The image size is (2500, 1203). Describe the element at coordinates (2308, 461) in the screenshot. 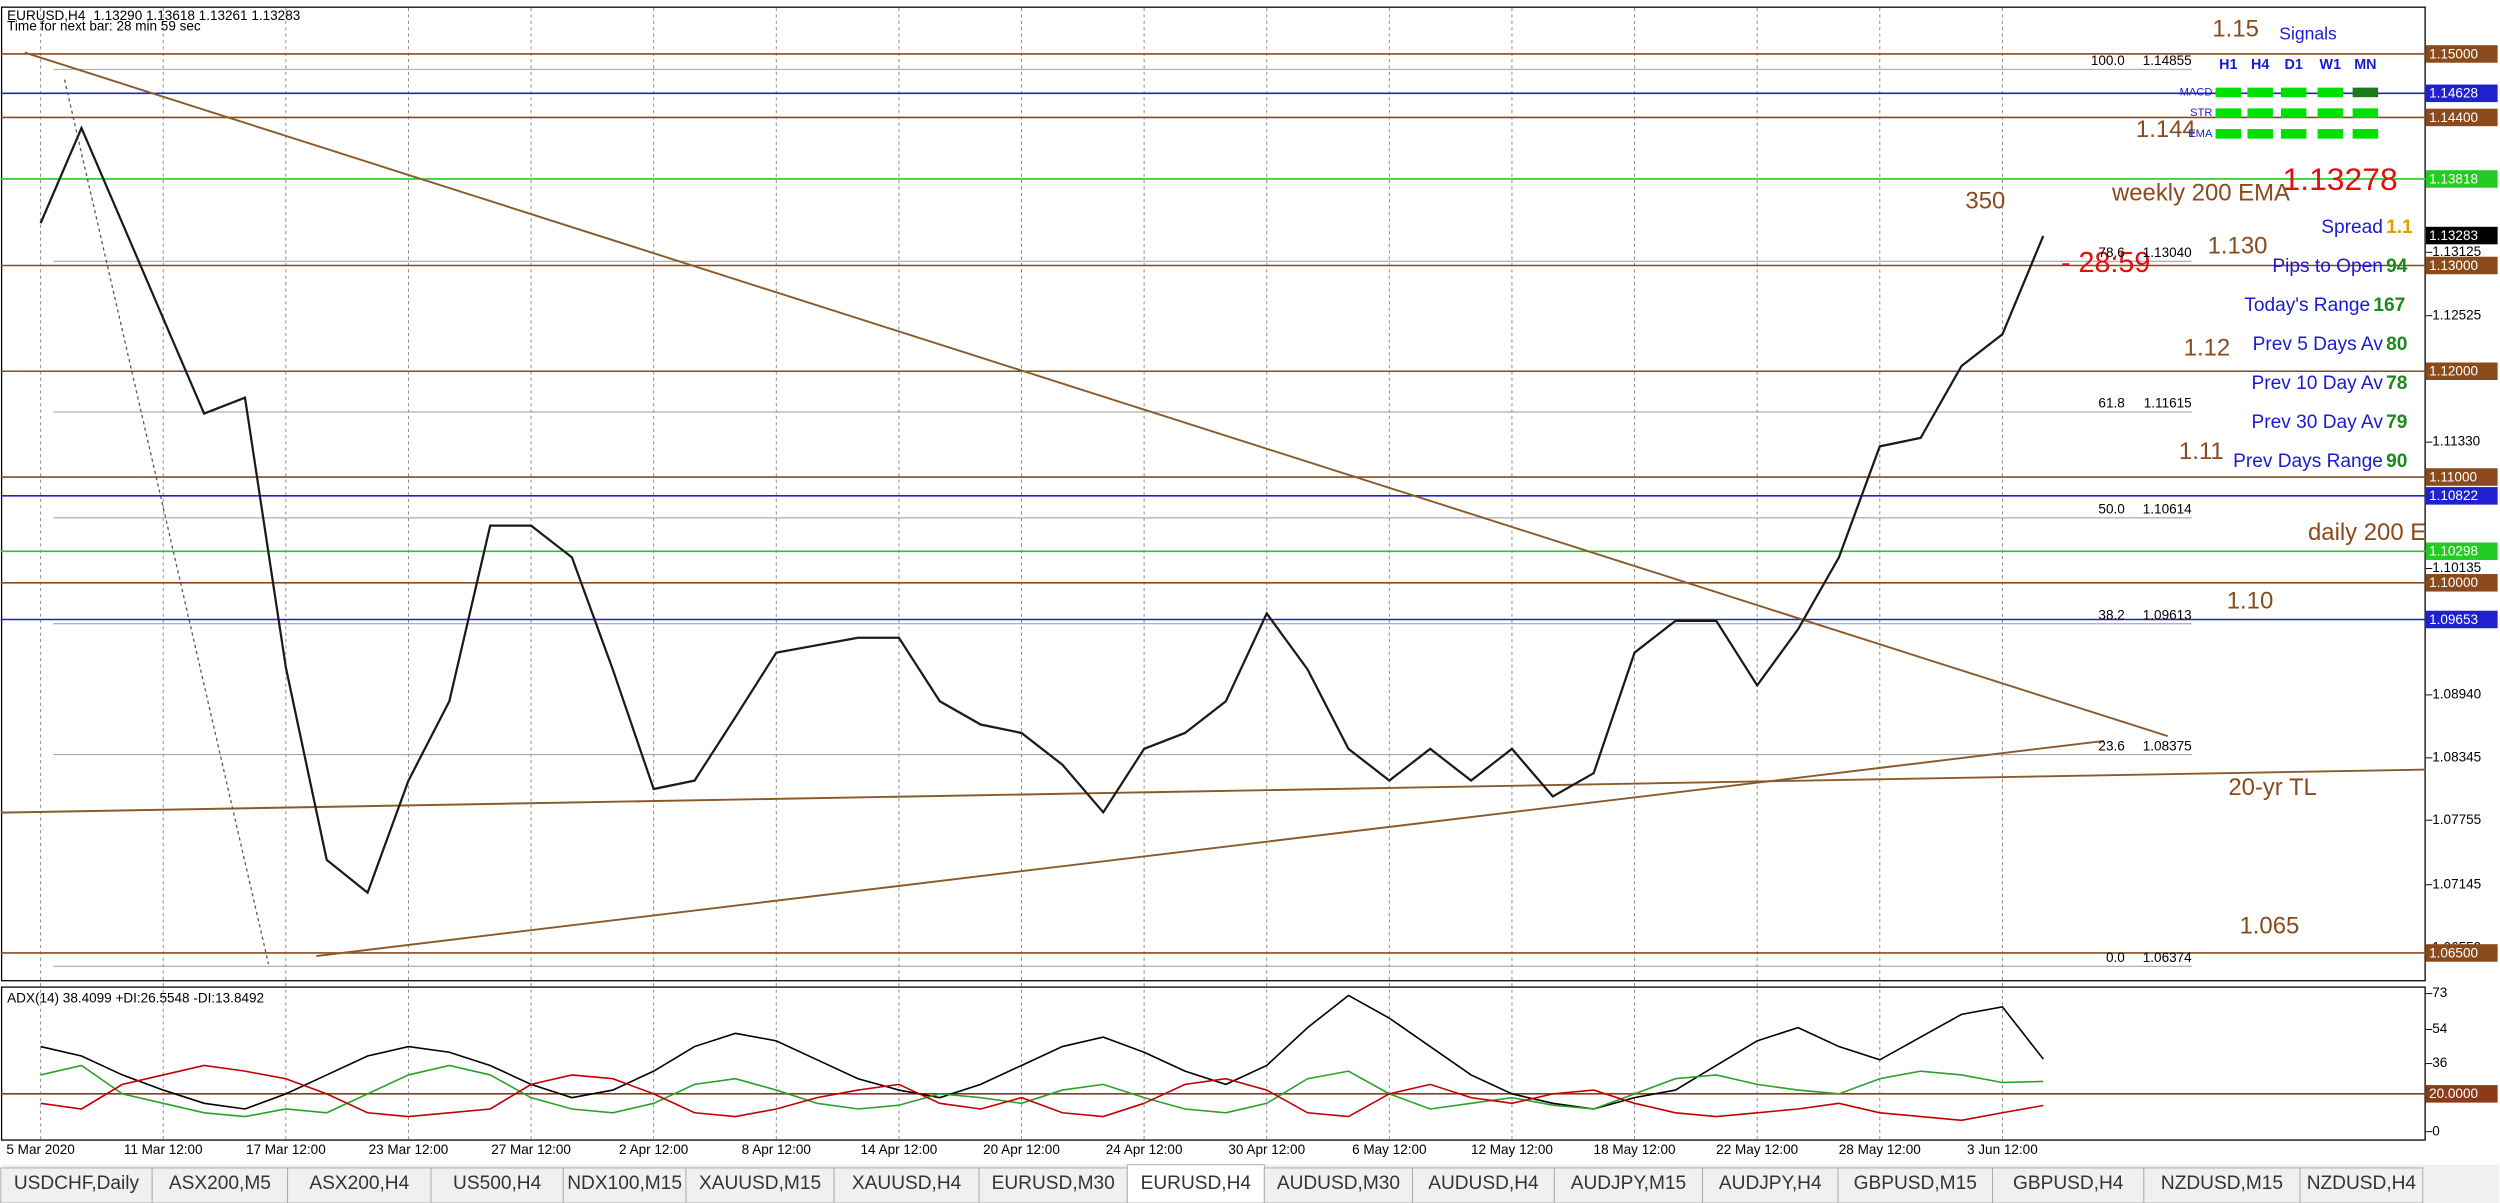

I see `info-label: Prev Days Range` at that location.